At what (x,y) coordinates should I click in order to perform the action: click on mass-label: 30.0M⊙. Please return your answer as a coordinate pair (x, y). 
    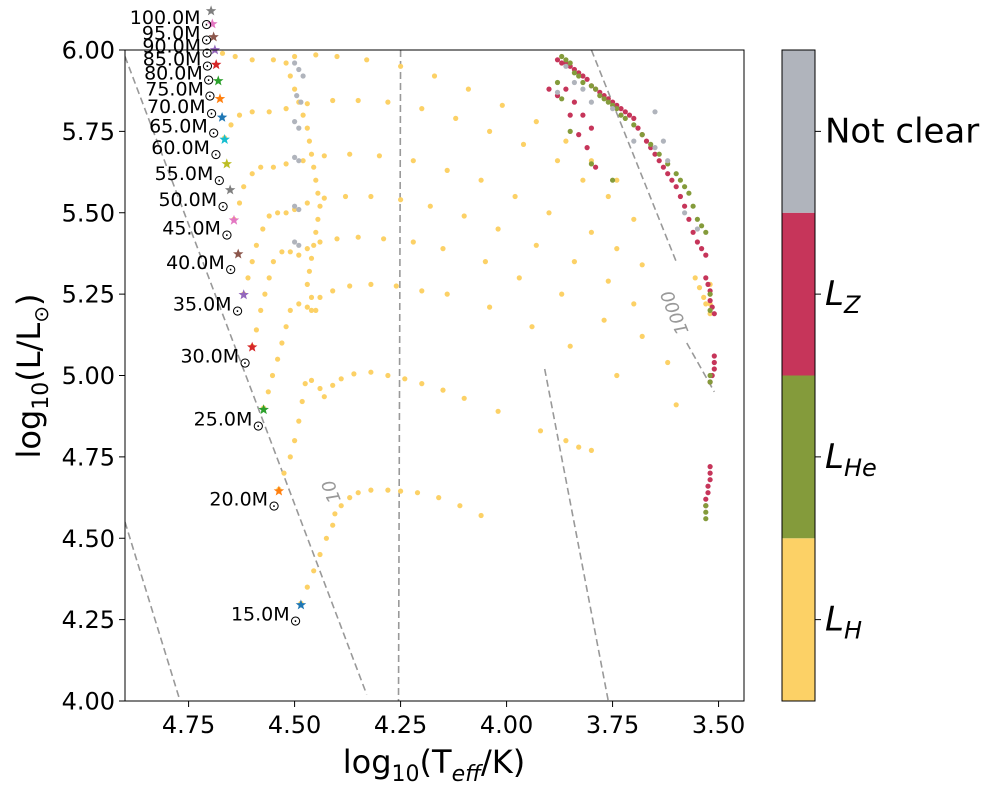
    Looking at the image, I should click on (215, 359).